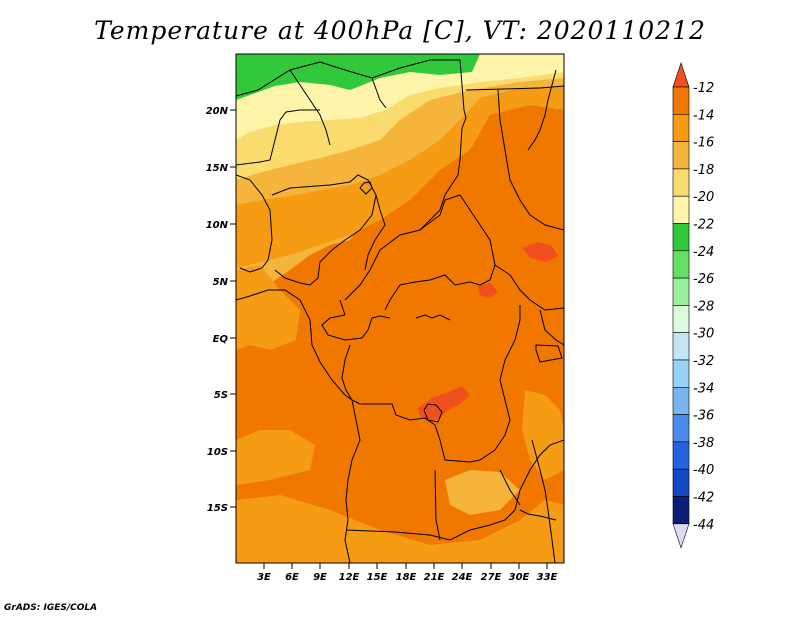 The image size is (800, 618). Describe the element at coordinates (462, 577) in the screenshot. I see `x-tick-label: 24E` at that location.